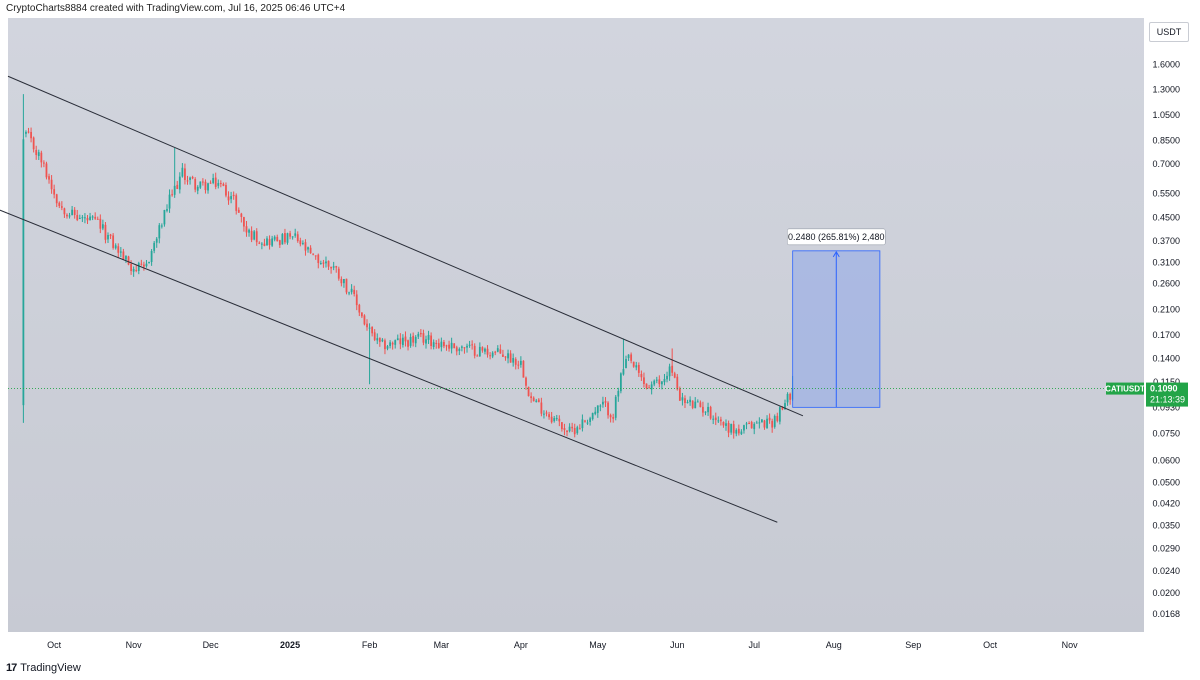  Describe the element at coordinates (290, 645) in the screenshot. I see `x-tick-label: 2025` at that location.